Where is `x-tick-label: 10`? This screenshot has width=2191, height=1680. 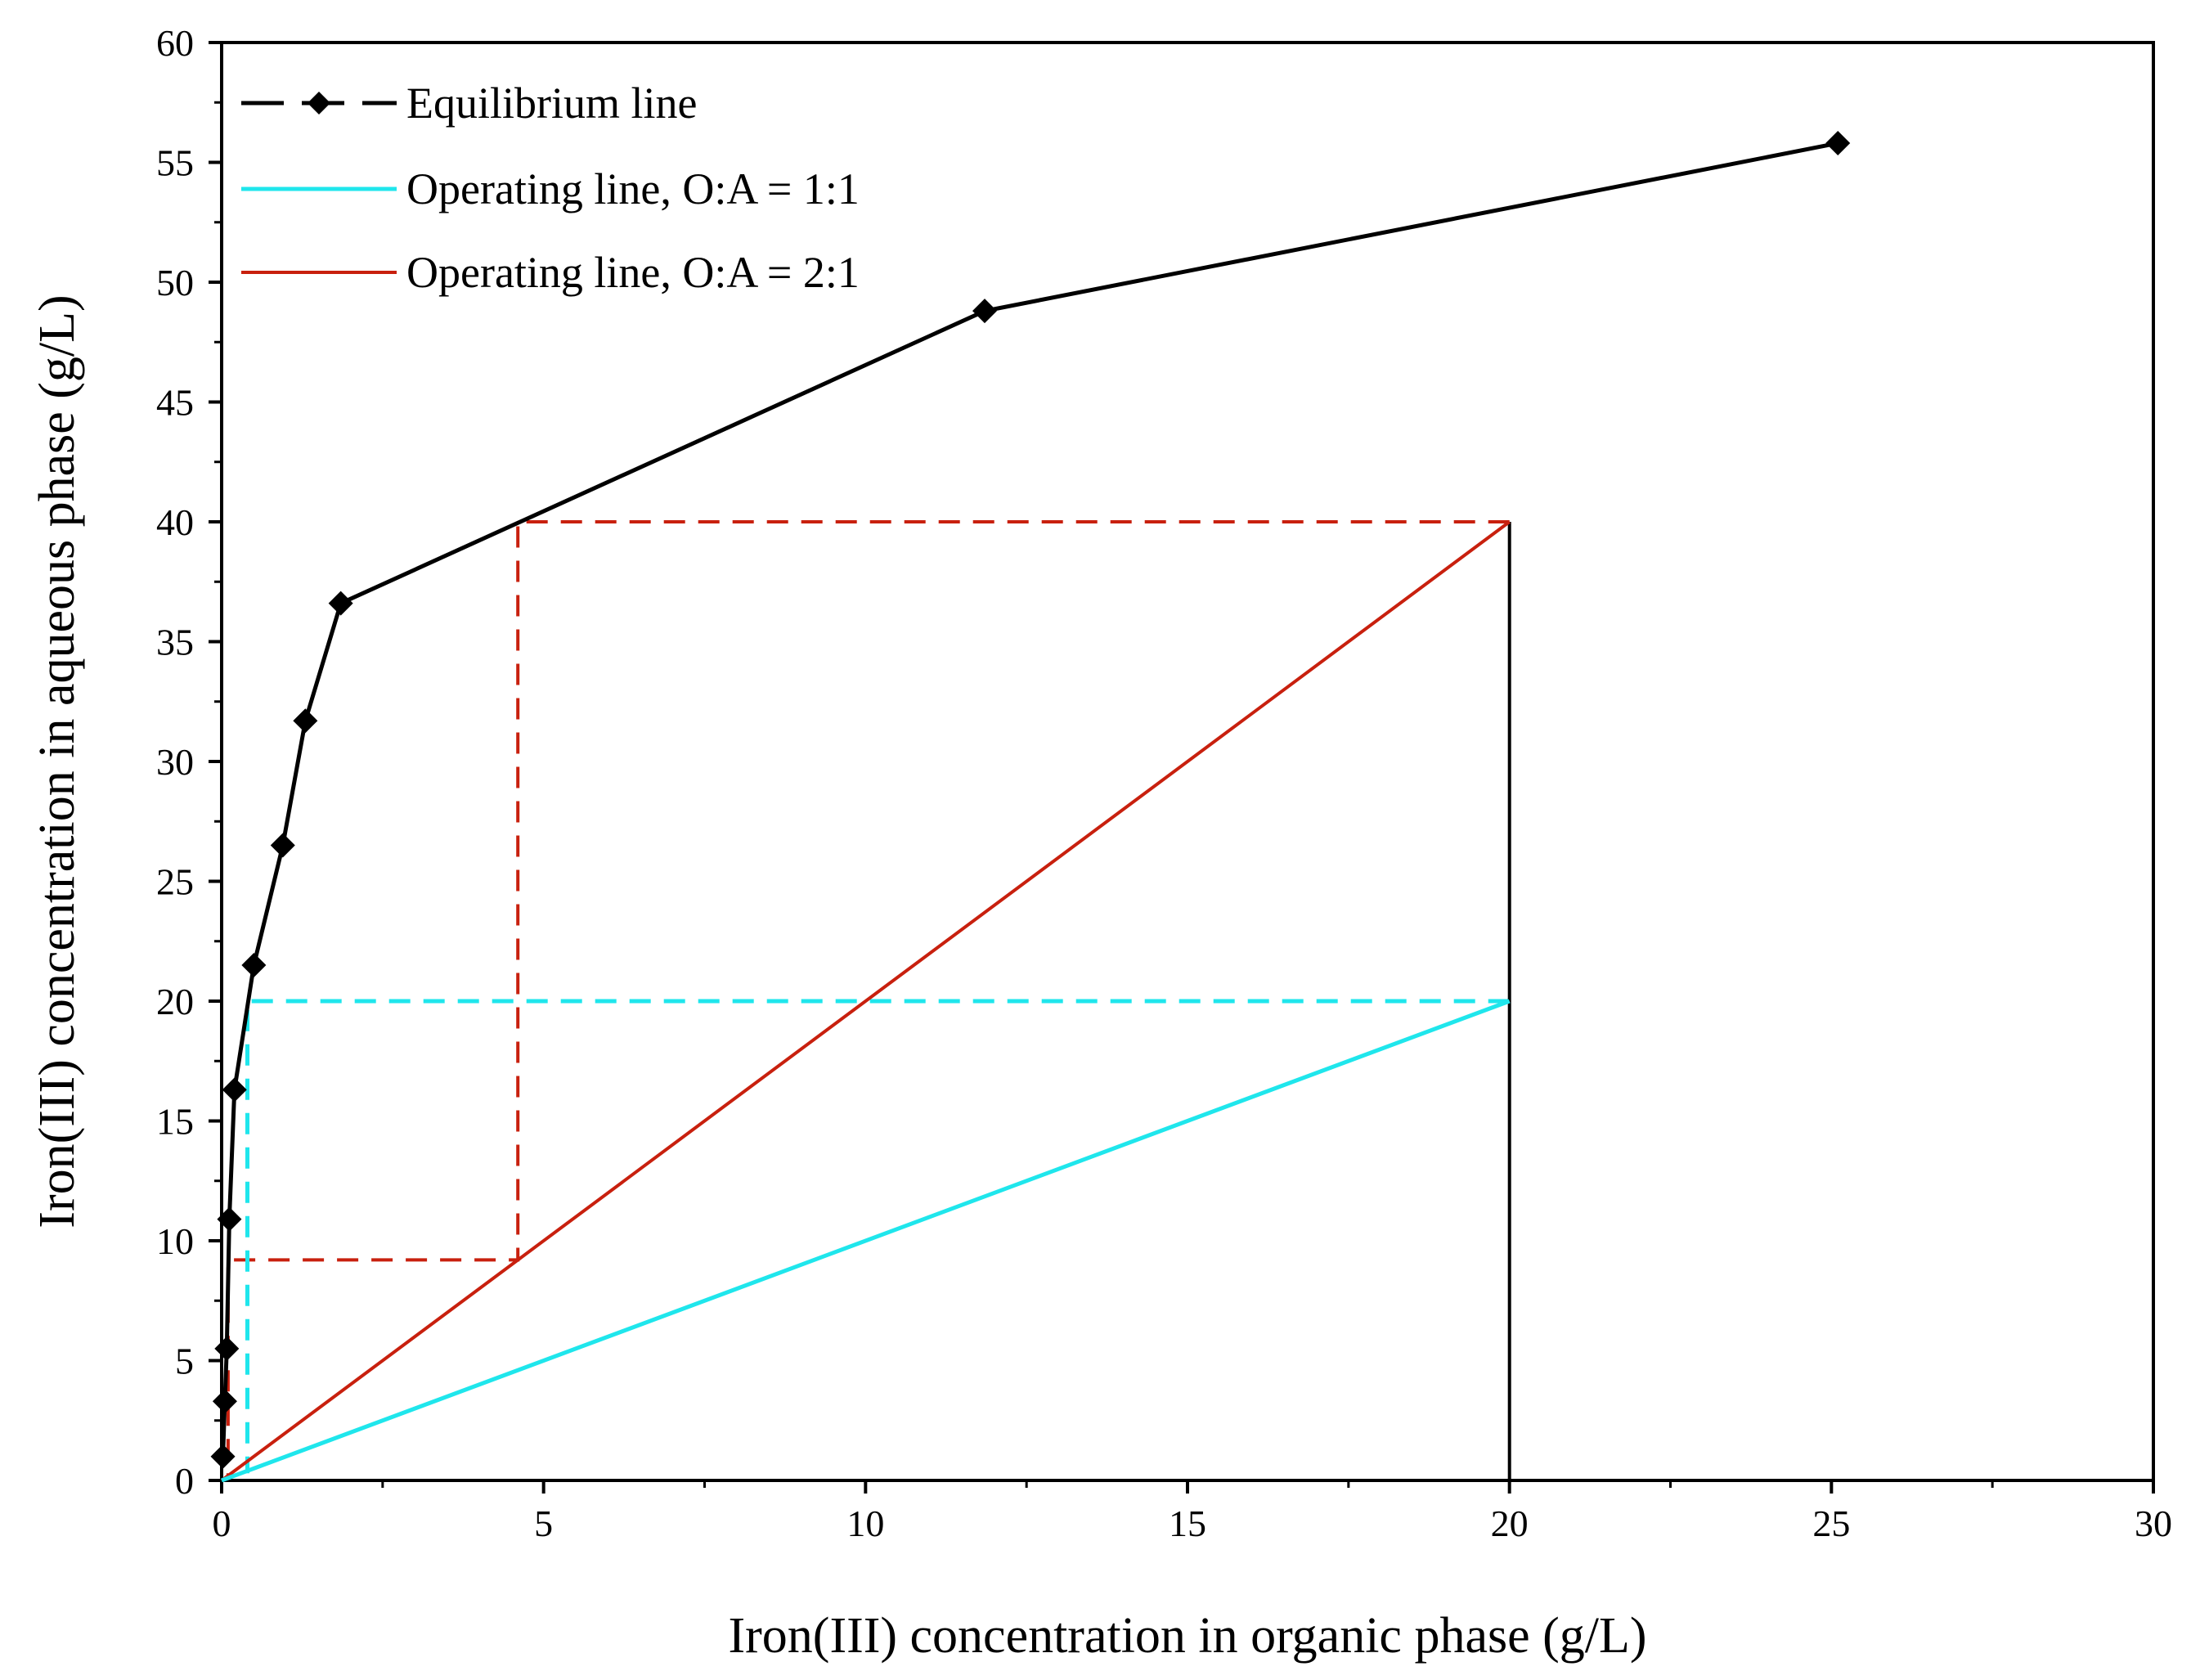 x-tick-label: 10 is located at coordinates (865, 1524).